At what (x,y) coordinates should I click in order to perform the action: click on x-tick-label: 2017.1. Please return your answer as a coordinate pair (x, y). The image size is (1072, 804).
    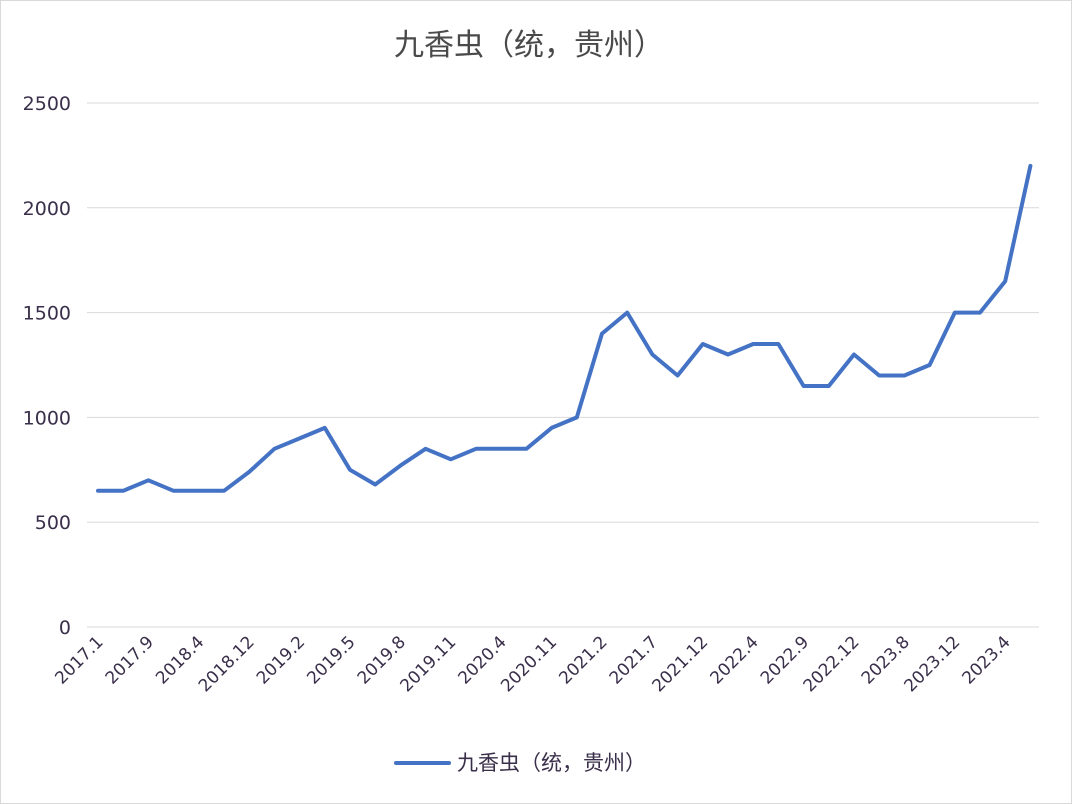
    Looking at the image, I should click on (79, 660).